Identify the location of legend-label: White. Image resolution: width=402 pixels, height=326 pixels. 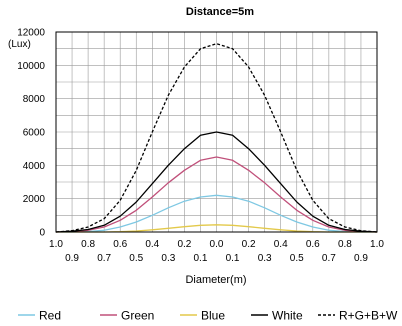
(287, 316).